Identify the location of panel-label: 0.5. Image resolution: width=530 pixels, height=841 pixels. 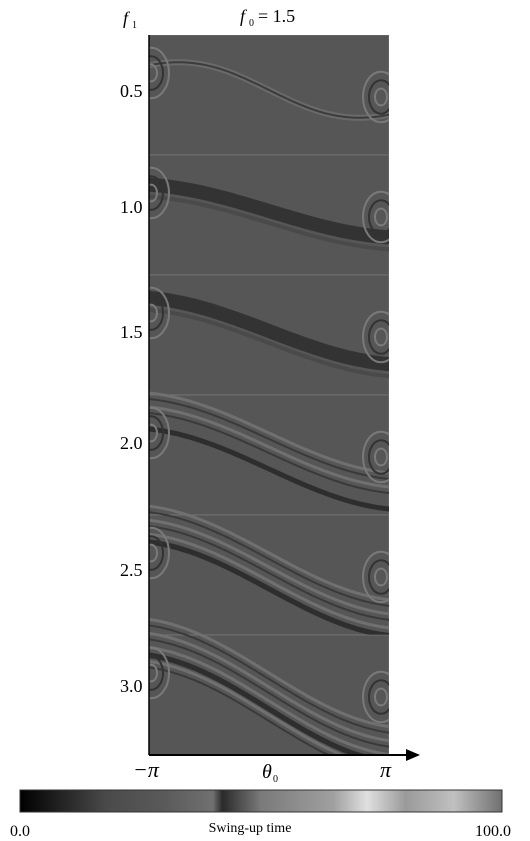
(131, 91).